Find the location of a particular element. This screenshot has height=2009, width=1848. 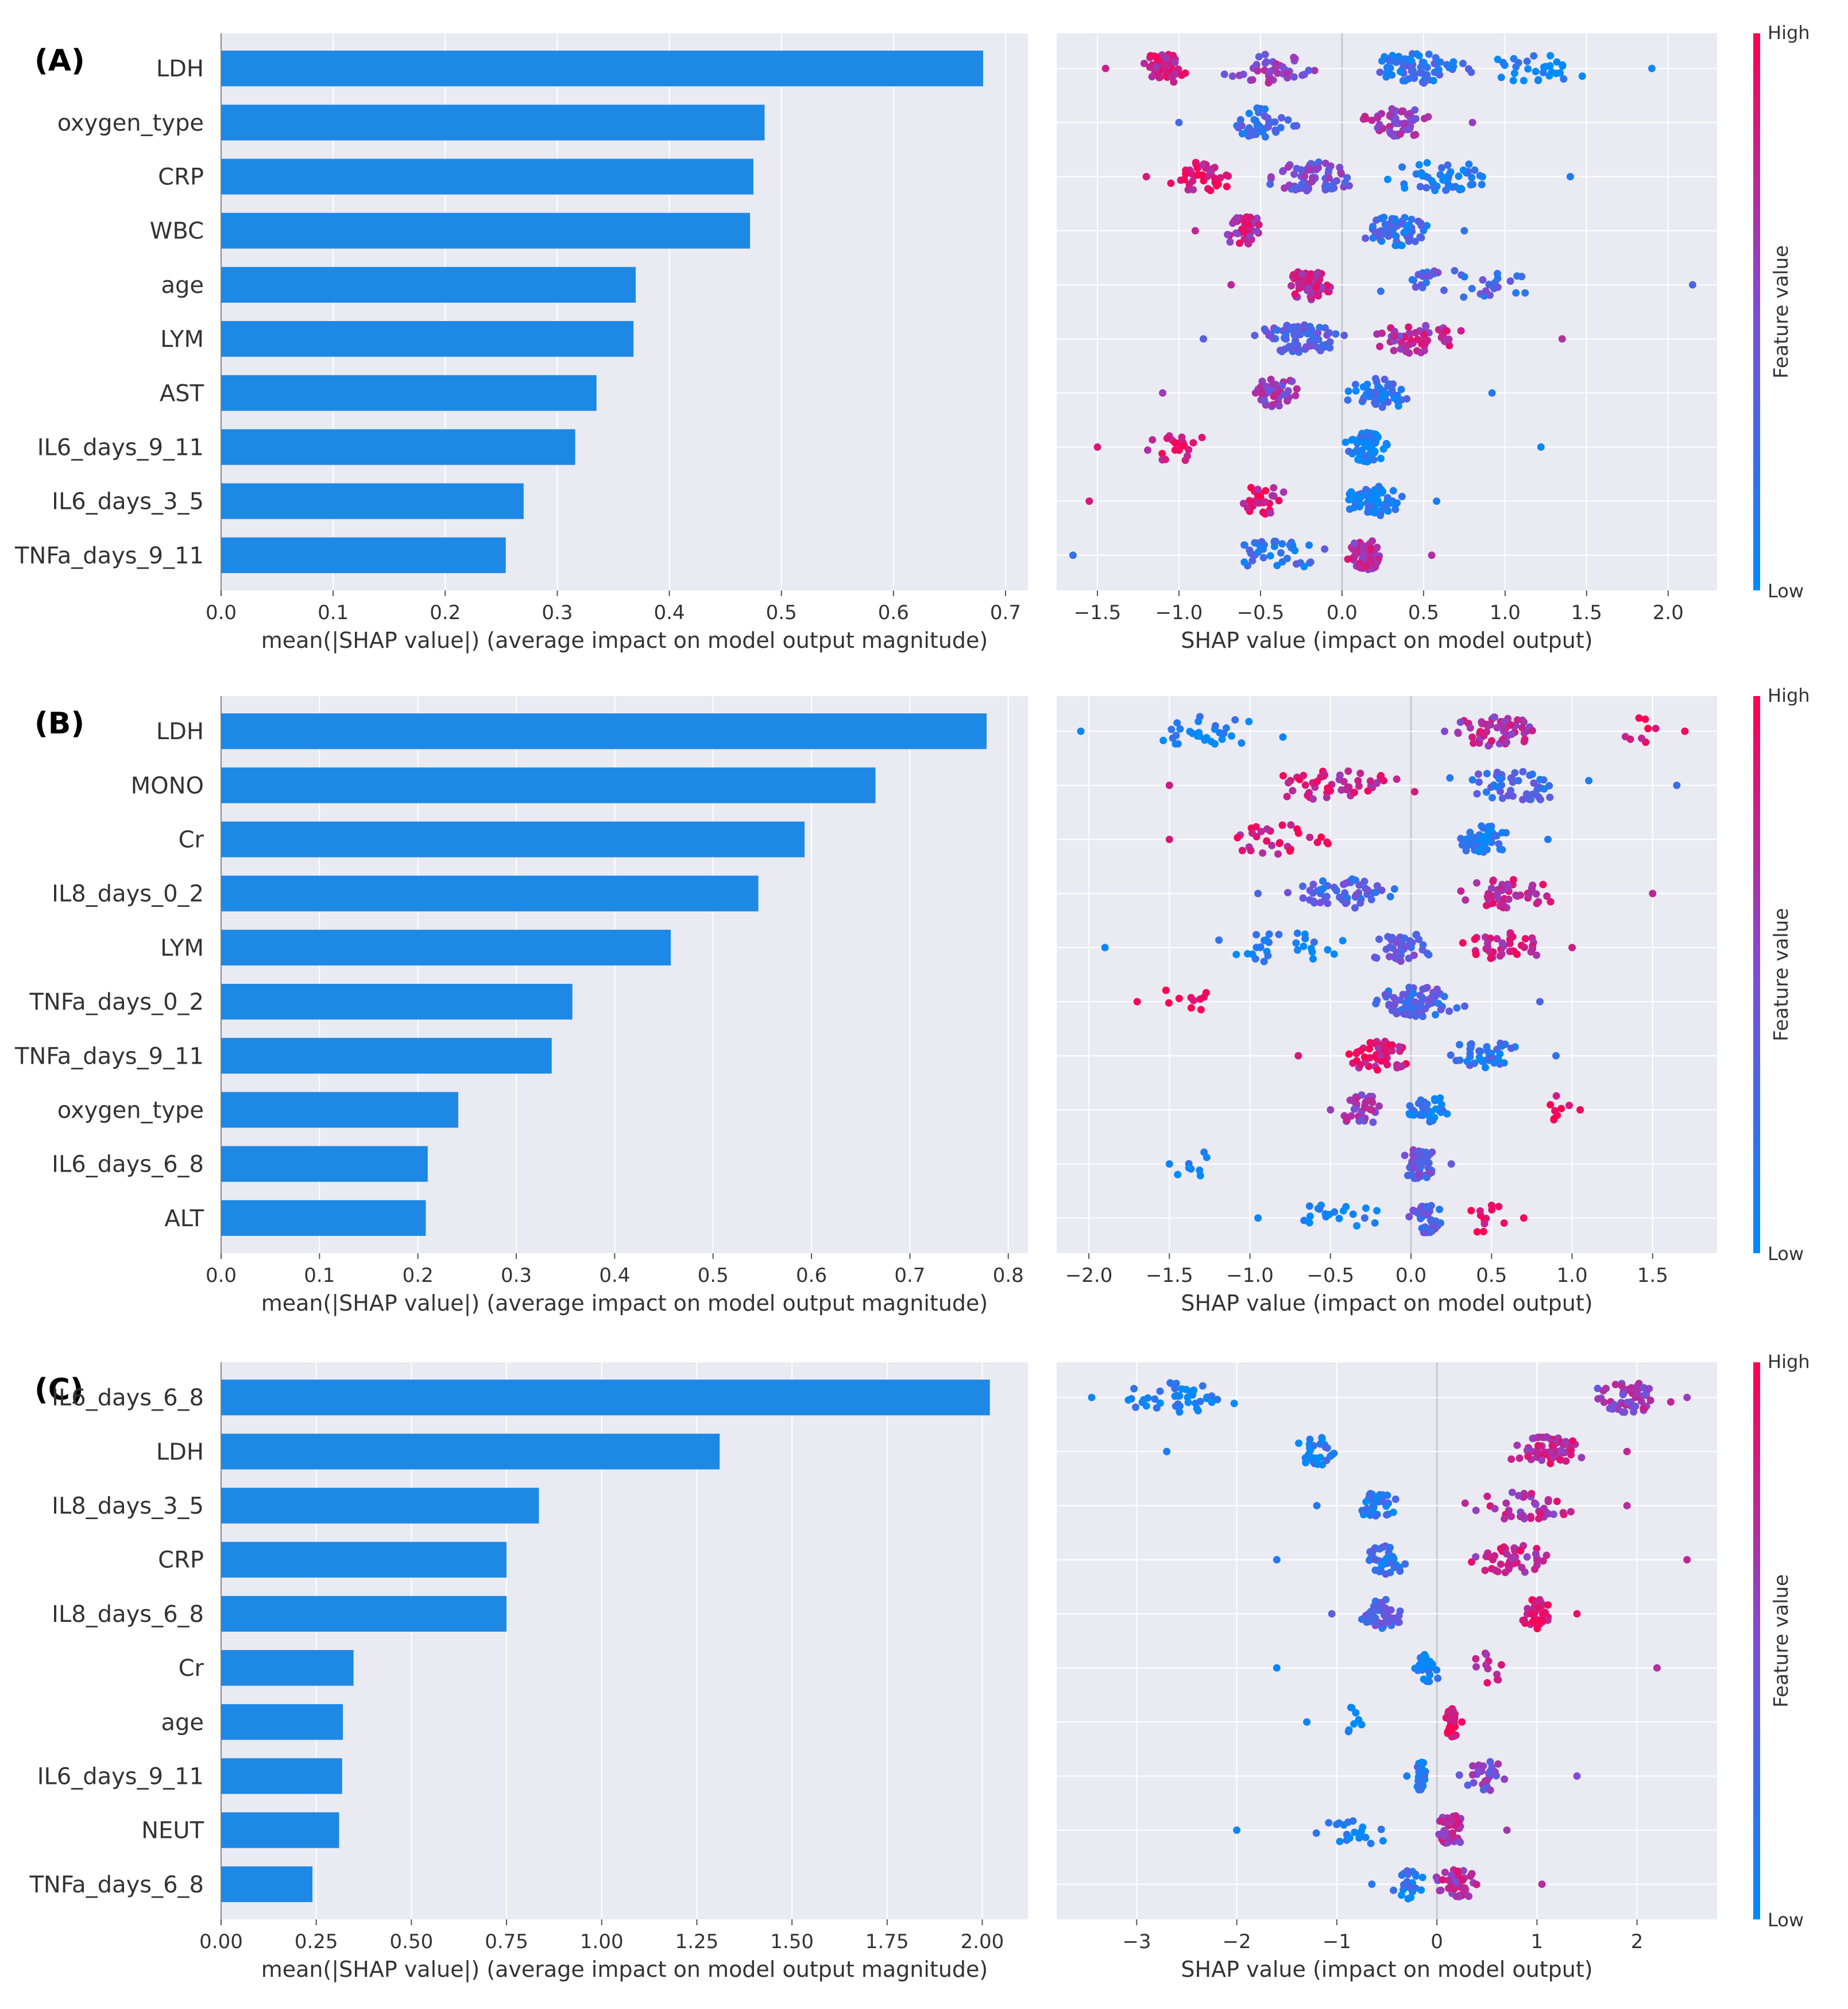

bar-x-tick-label: 0.75 is located at coordinates (506, 1941).